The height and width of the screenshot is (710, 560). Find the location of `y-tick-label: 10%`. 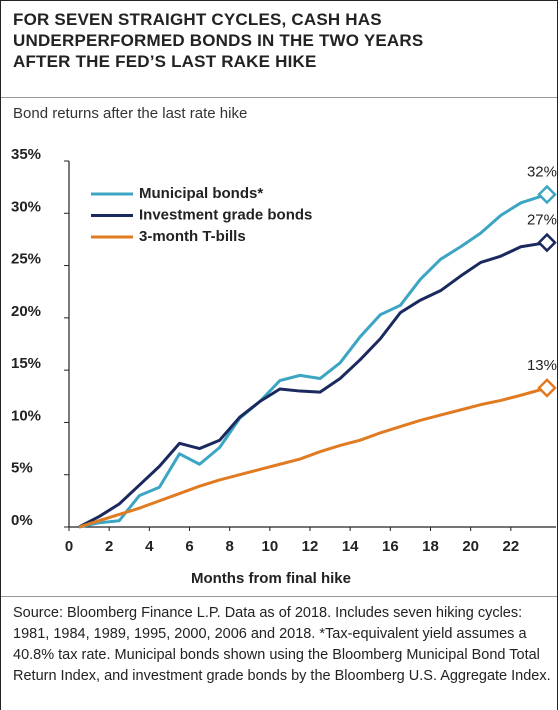

y-tick-label: 10% is located at coordinates (26, 415).